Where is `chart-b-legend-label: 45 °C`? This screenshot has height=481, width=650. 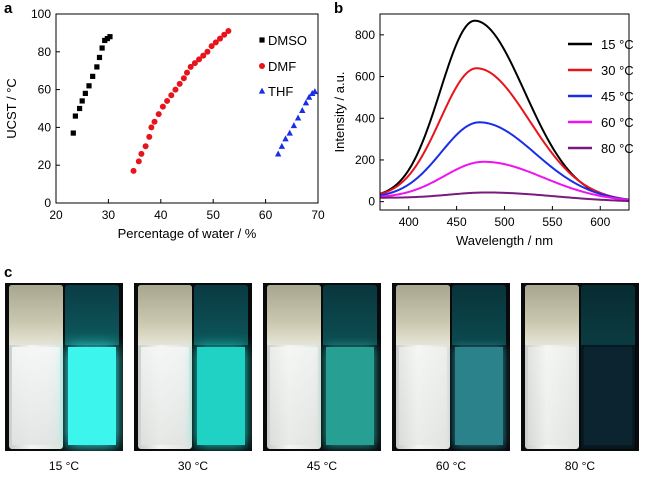
chart-b-legend-label: 45 °C is located at coordinates (617, 96).